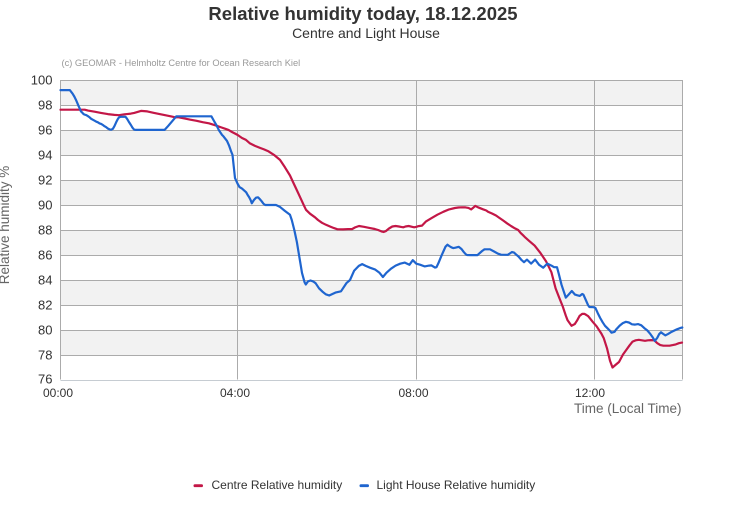  Describe the element at coordinates (45, 230) in the screenshot. I see `svg-text: 88` at that location.